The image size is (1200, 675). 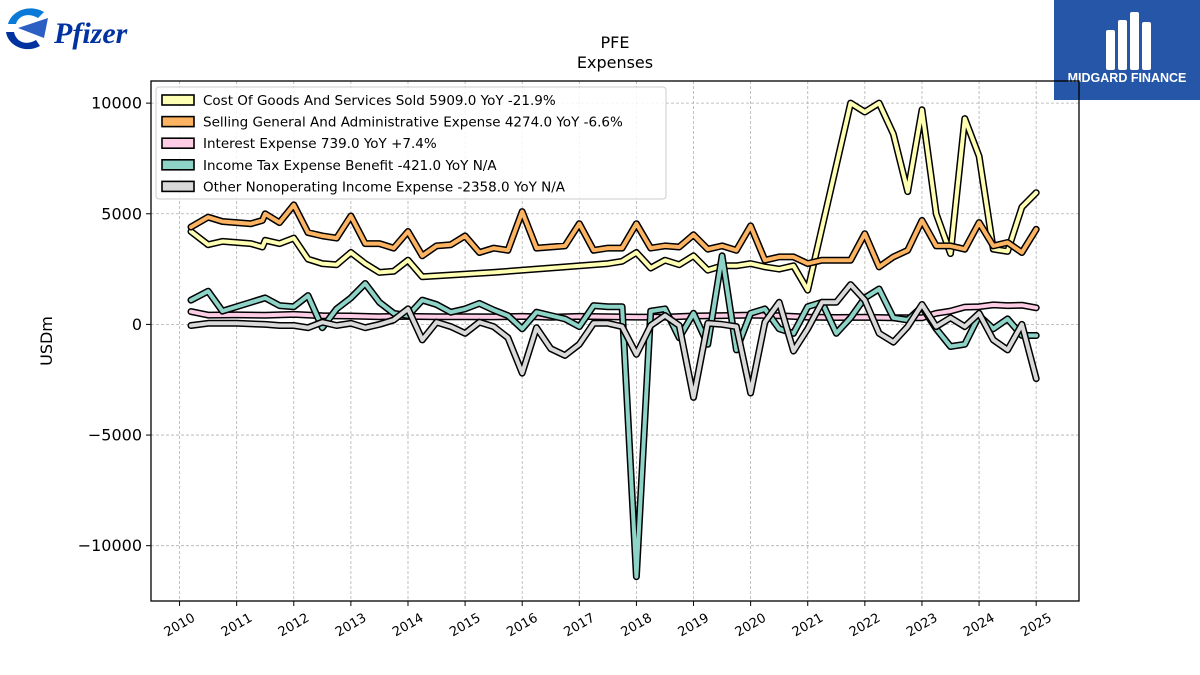 What do you see at coordinates (137, 324) in the screenshot?
I see `y-tick-label: 0` at bounding box center [137, 324].